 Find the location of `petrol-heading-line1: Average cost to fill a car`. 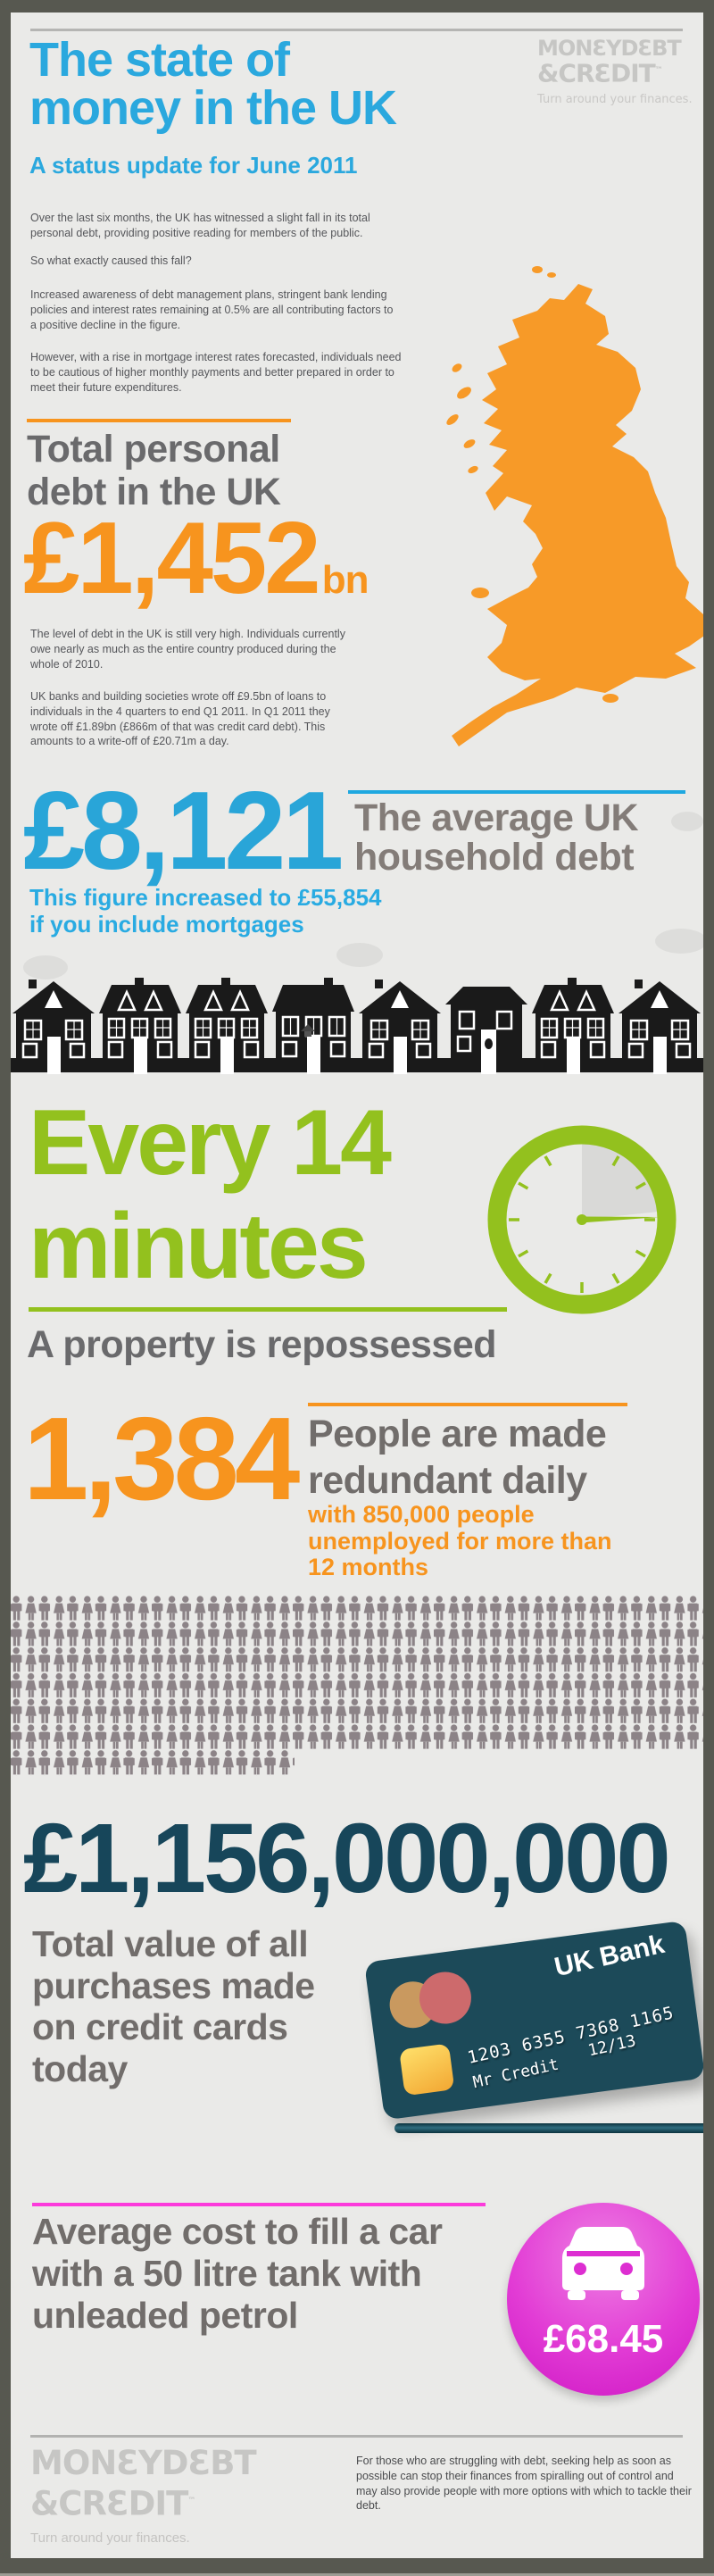

petrol-heading-line1: Average cost to fill a car is located at coordinates (237, 2231).